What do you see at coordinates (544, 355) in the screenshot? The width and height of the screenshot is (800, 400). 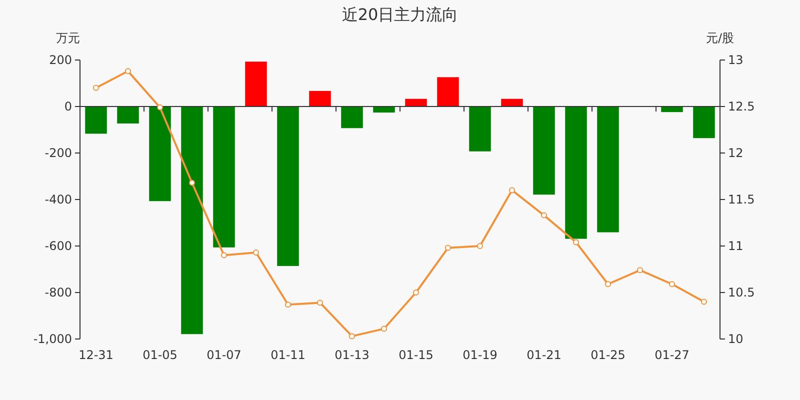 I see `x-tick-label: 01-21` at bounding box center [544, 355].